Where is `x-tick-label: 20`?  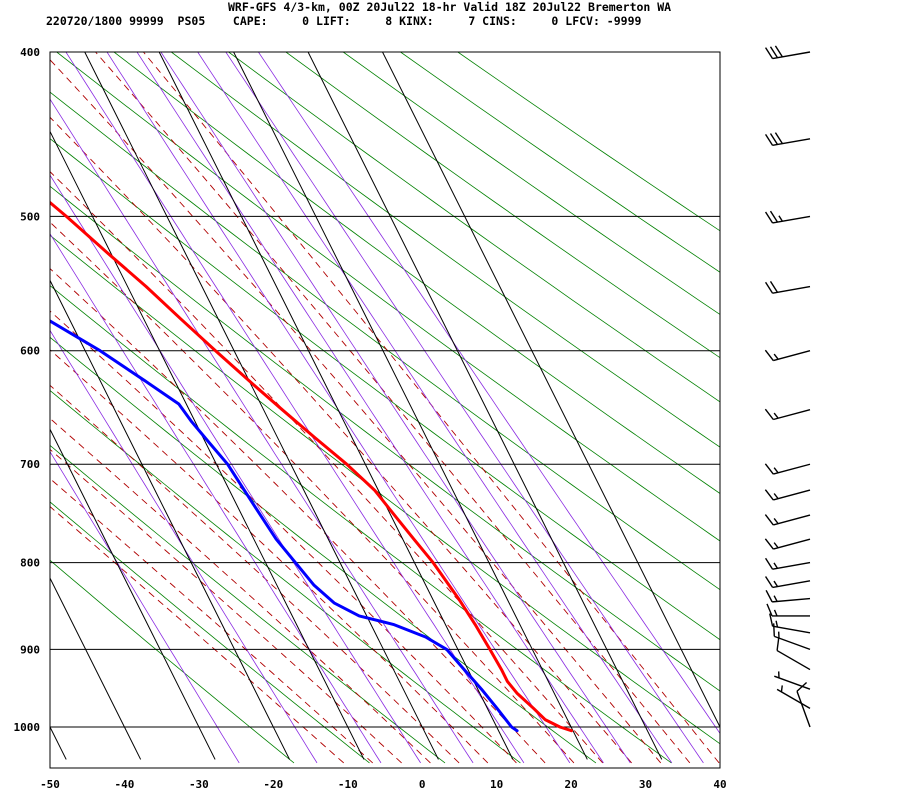 x-tick-label: 20 is located at coordinates (570, 784).